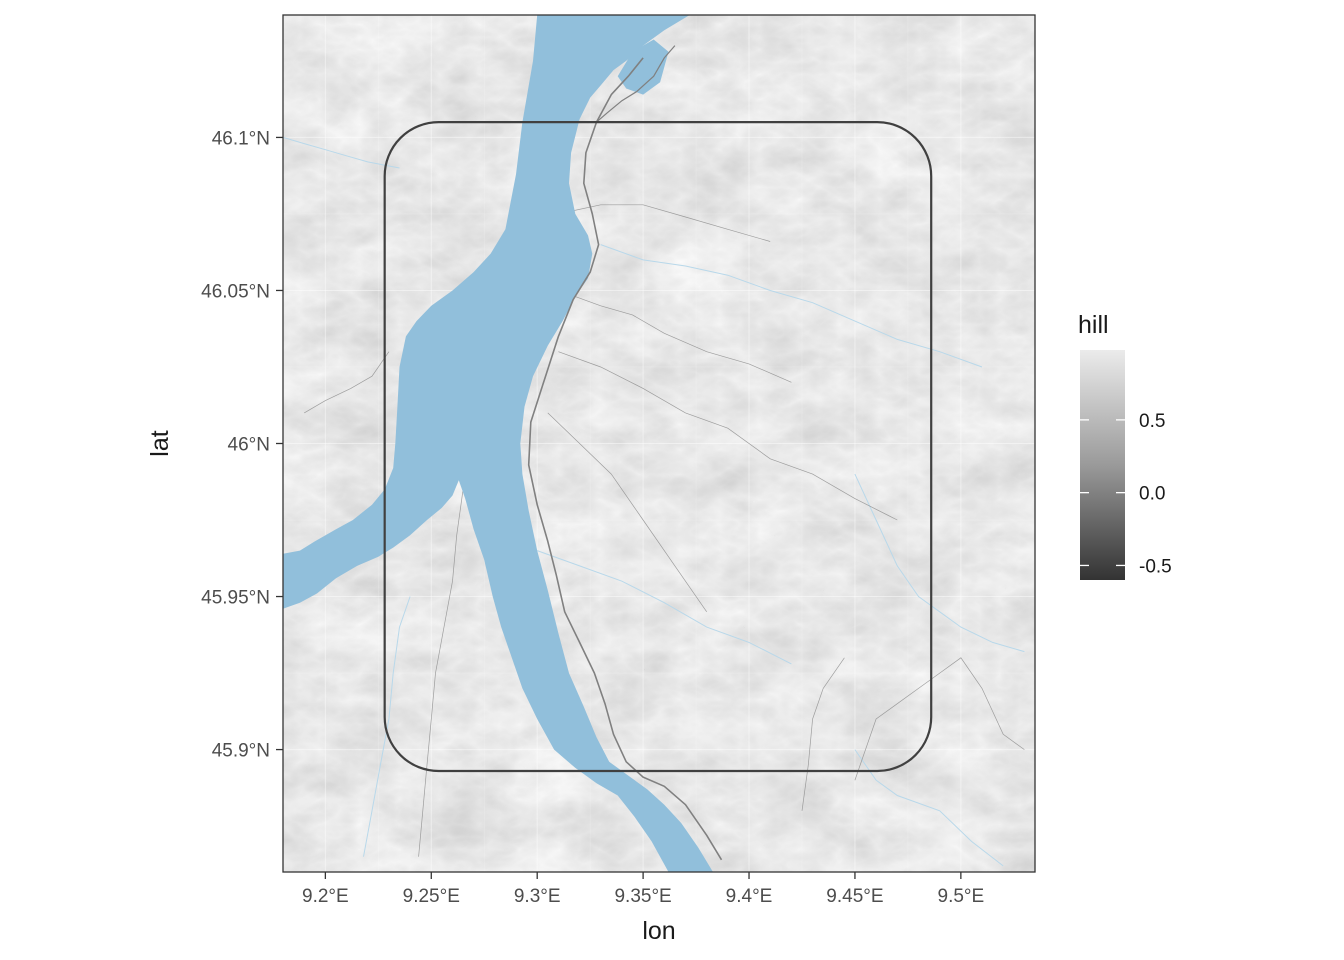 Image resolution: width=1344 pixels, height=960 pixels. What do you see at coordinates (241, 138) in the screenshot?
I see `y-tick-label-4: 46.1°N` at bounding box center [241, 138].